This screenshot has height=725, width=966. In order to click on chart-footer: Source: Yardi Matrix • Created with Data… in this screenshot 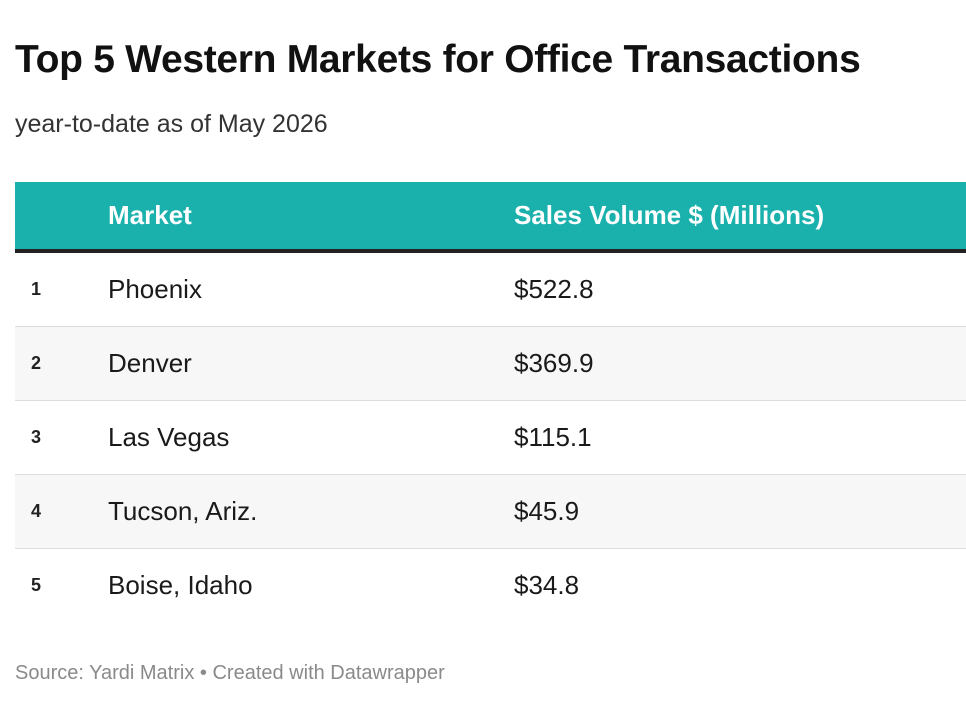, I will do `click(230, 673)`.